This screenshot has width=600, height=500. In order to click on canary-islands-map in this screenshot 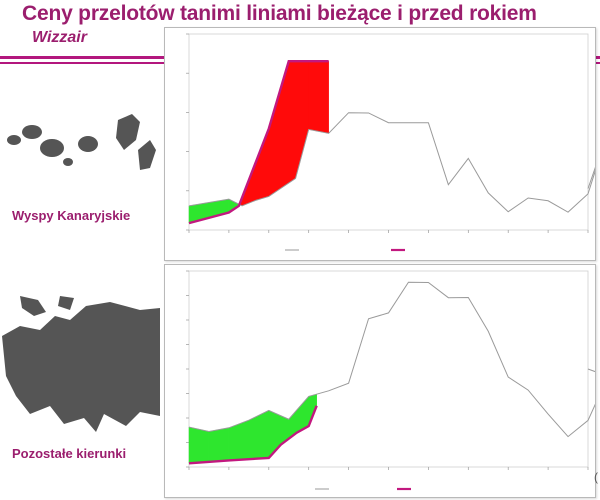, I will do `click(81, 142)`.